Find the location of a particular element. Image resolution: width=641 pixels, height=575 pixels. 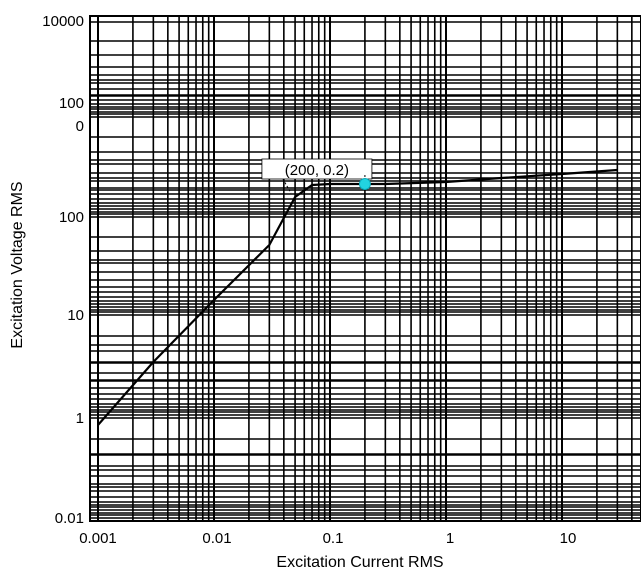

y-tick-label-2: 0 is located at coordinates (80, 126).